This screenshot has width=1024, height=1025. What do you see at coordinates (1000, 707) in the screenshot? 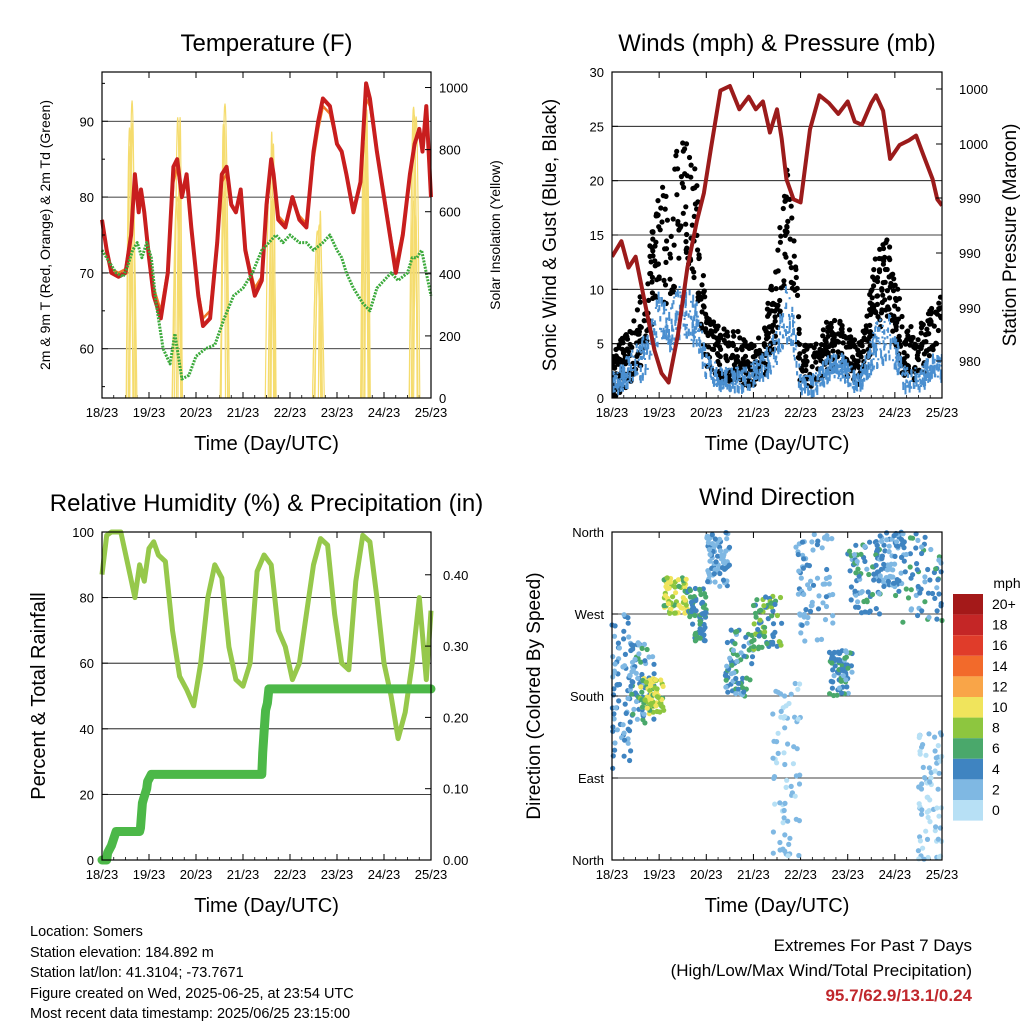
I see `legend-label: 10` at bounding box center [1000, 707].